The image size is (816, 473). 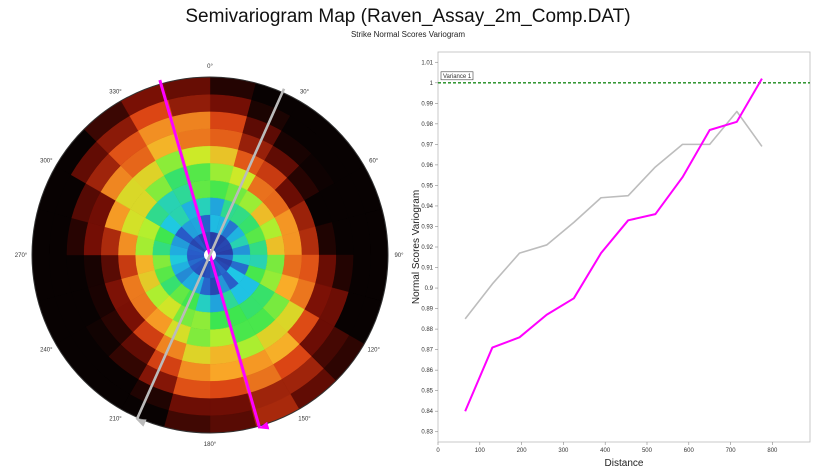 I want to click on angle-label: 300°, so click(x=46, y=162).